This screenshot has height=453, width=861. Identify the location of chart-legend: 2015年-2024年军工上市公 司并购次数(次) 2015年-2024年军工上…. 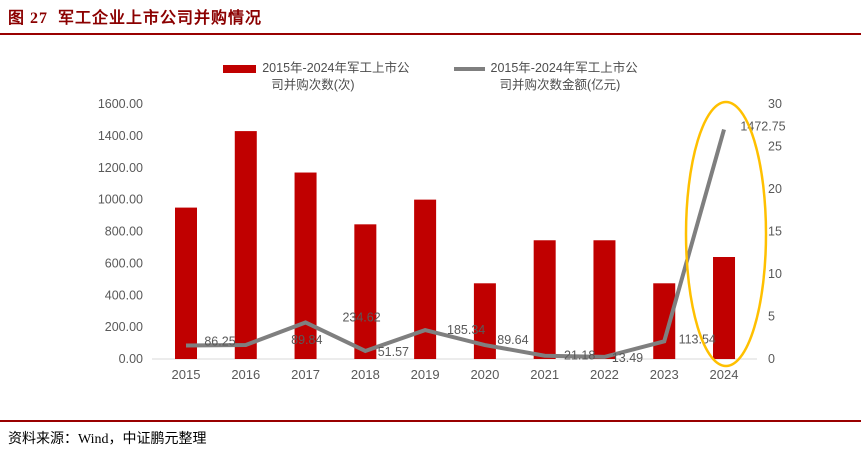
(430, 77).